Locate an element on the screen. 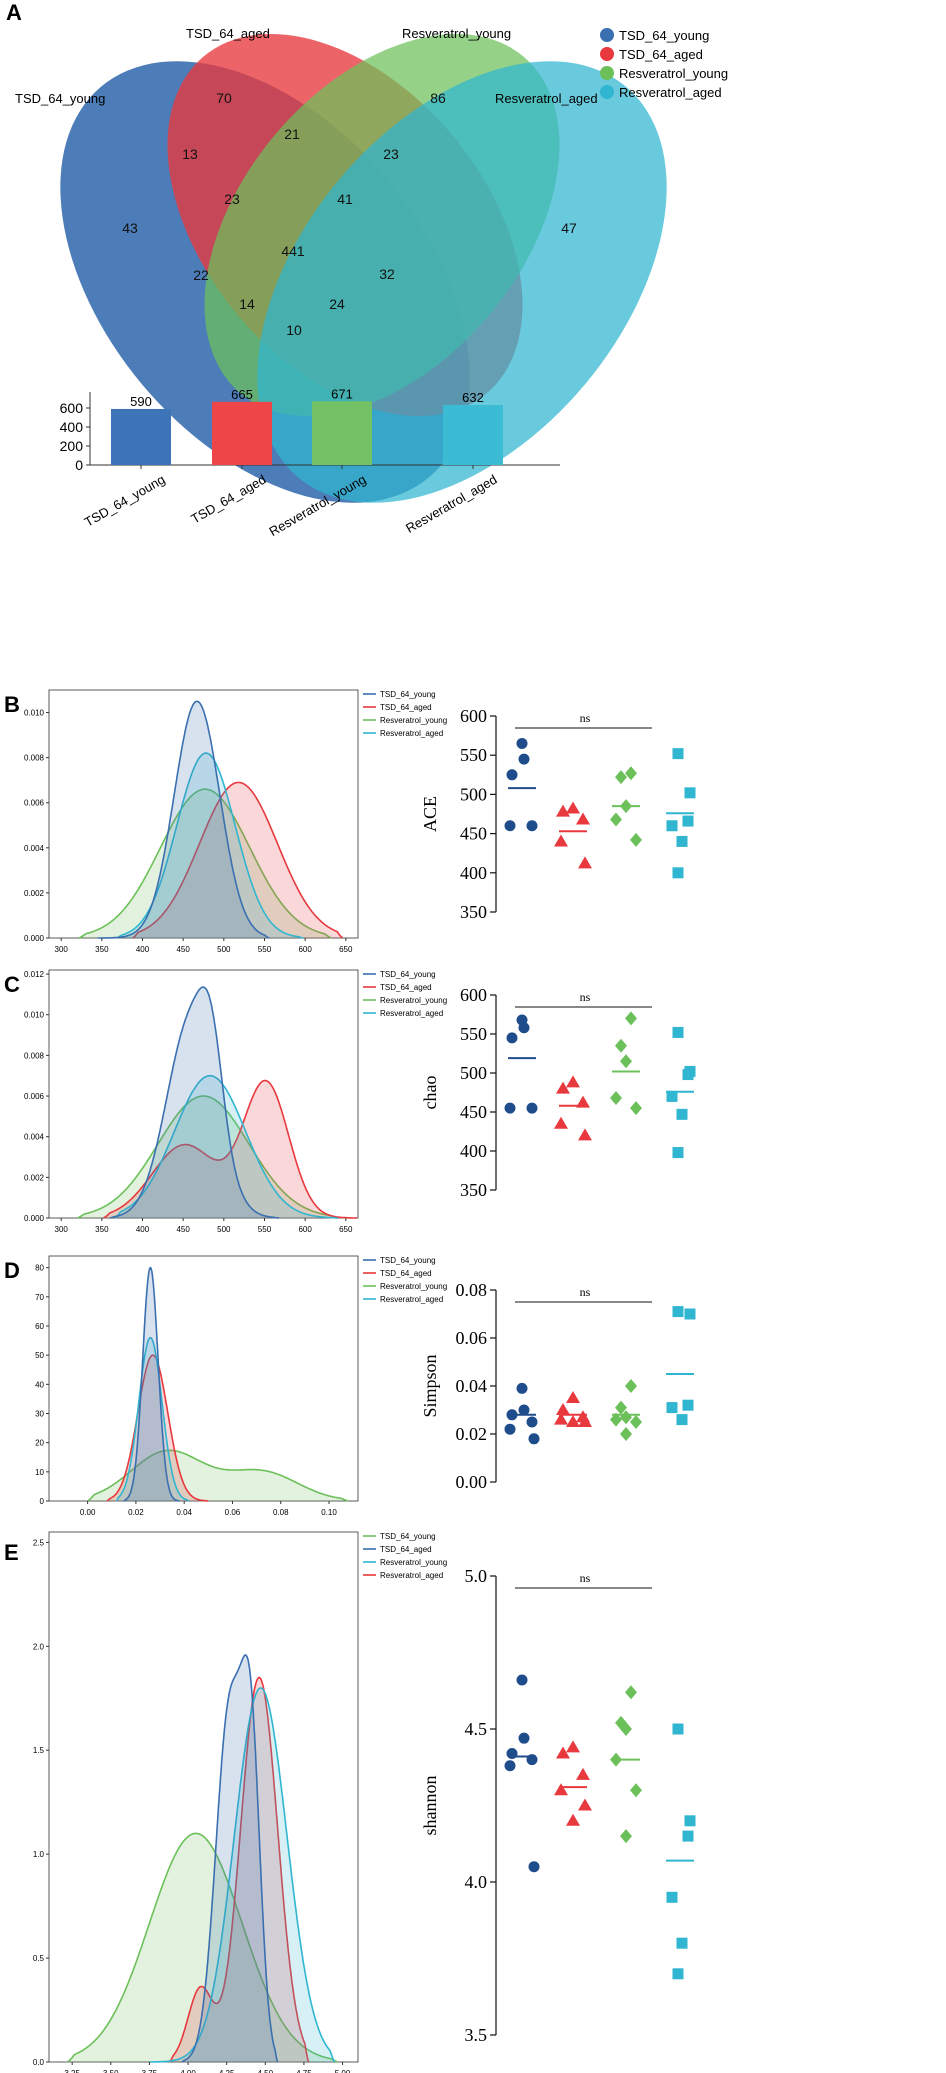  venn-count: 41 is located at coordinates (345, 199).